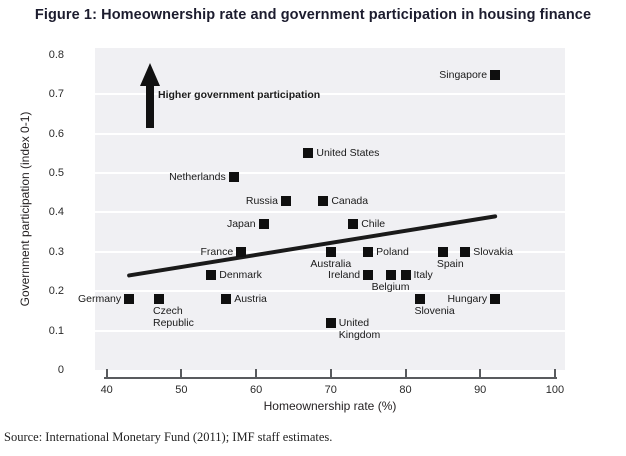 The height and width of the screenshot is (456, 626). Describe the element at coordinates (99, 299) in the screenshot. I see `data-point-label: Germany` at that location.